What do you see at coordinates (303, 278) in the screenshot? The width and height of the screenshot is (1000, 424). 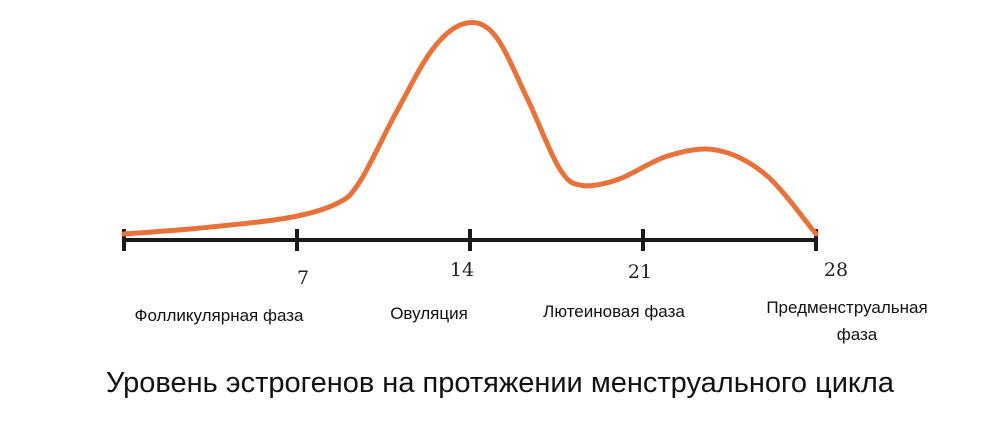 I see `tick-label-7: 7` at bounding box center [303, 278].